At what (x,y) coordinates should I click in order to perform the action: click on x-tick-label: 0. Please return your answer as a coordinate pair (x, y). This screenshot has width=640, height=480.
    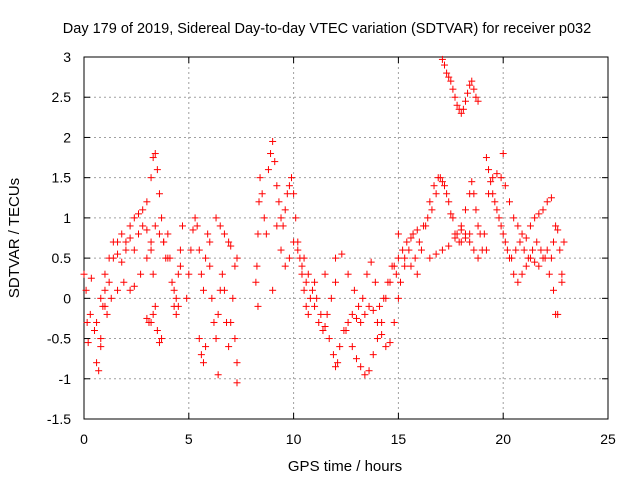
    Looking at the image, I should click on (84, 439).